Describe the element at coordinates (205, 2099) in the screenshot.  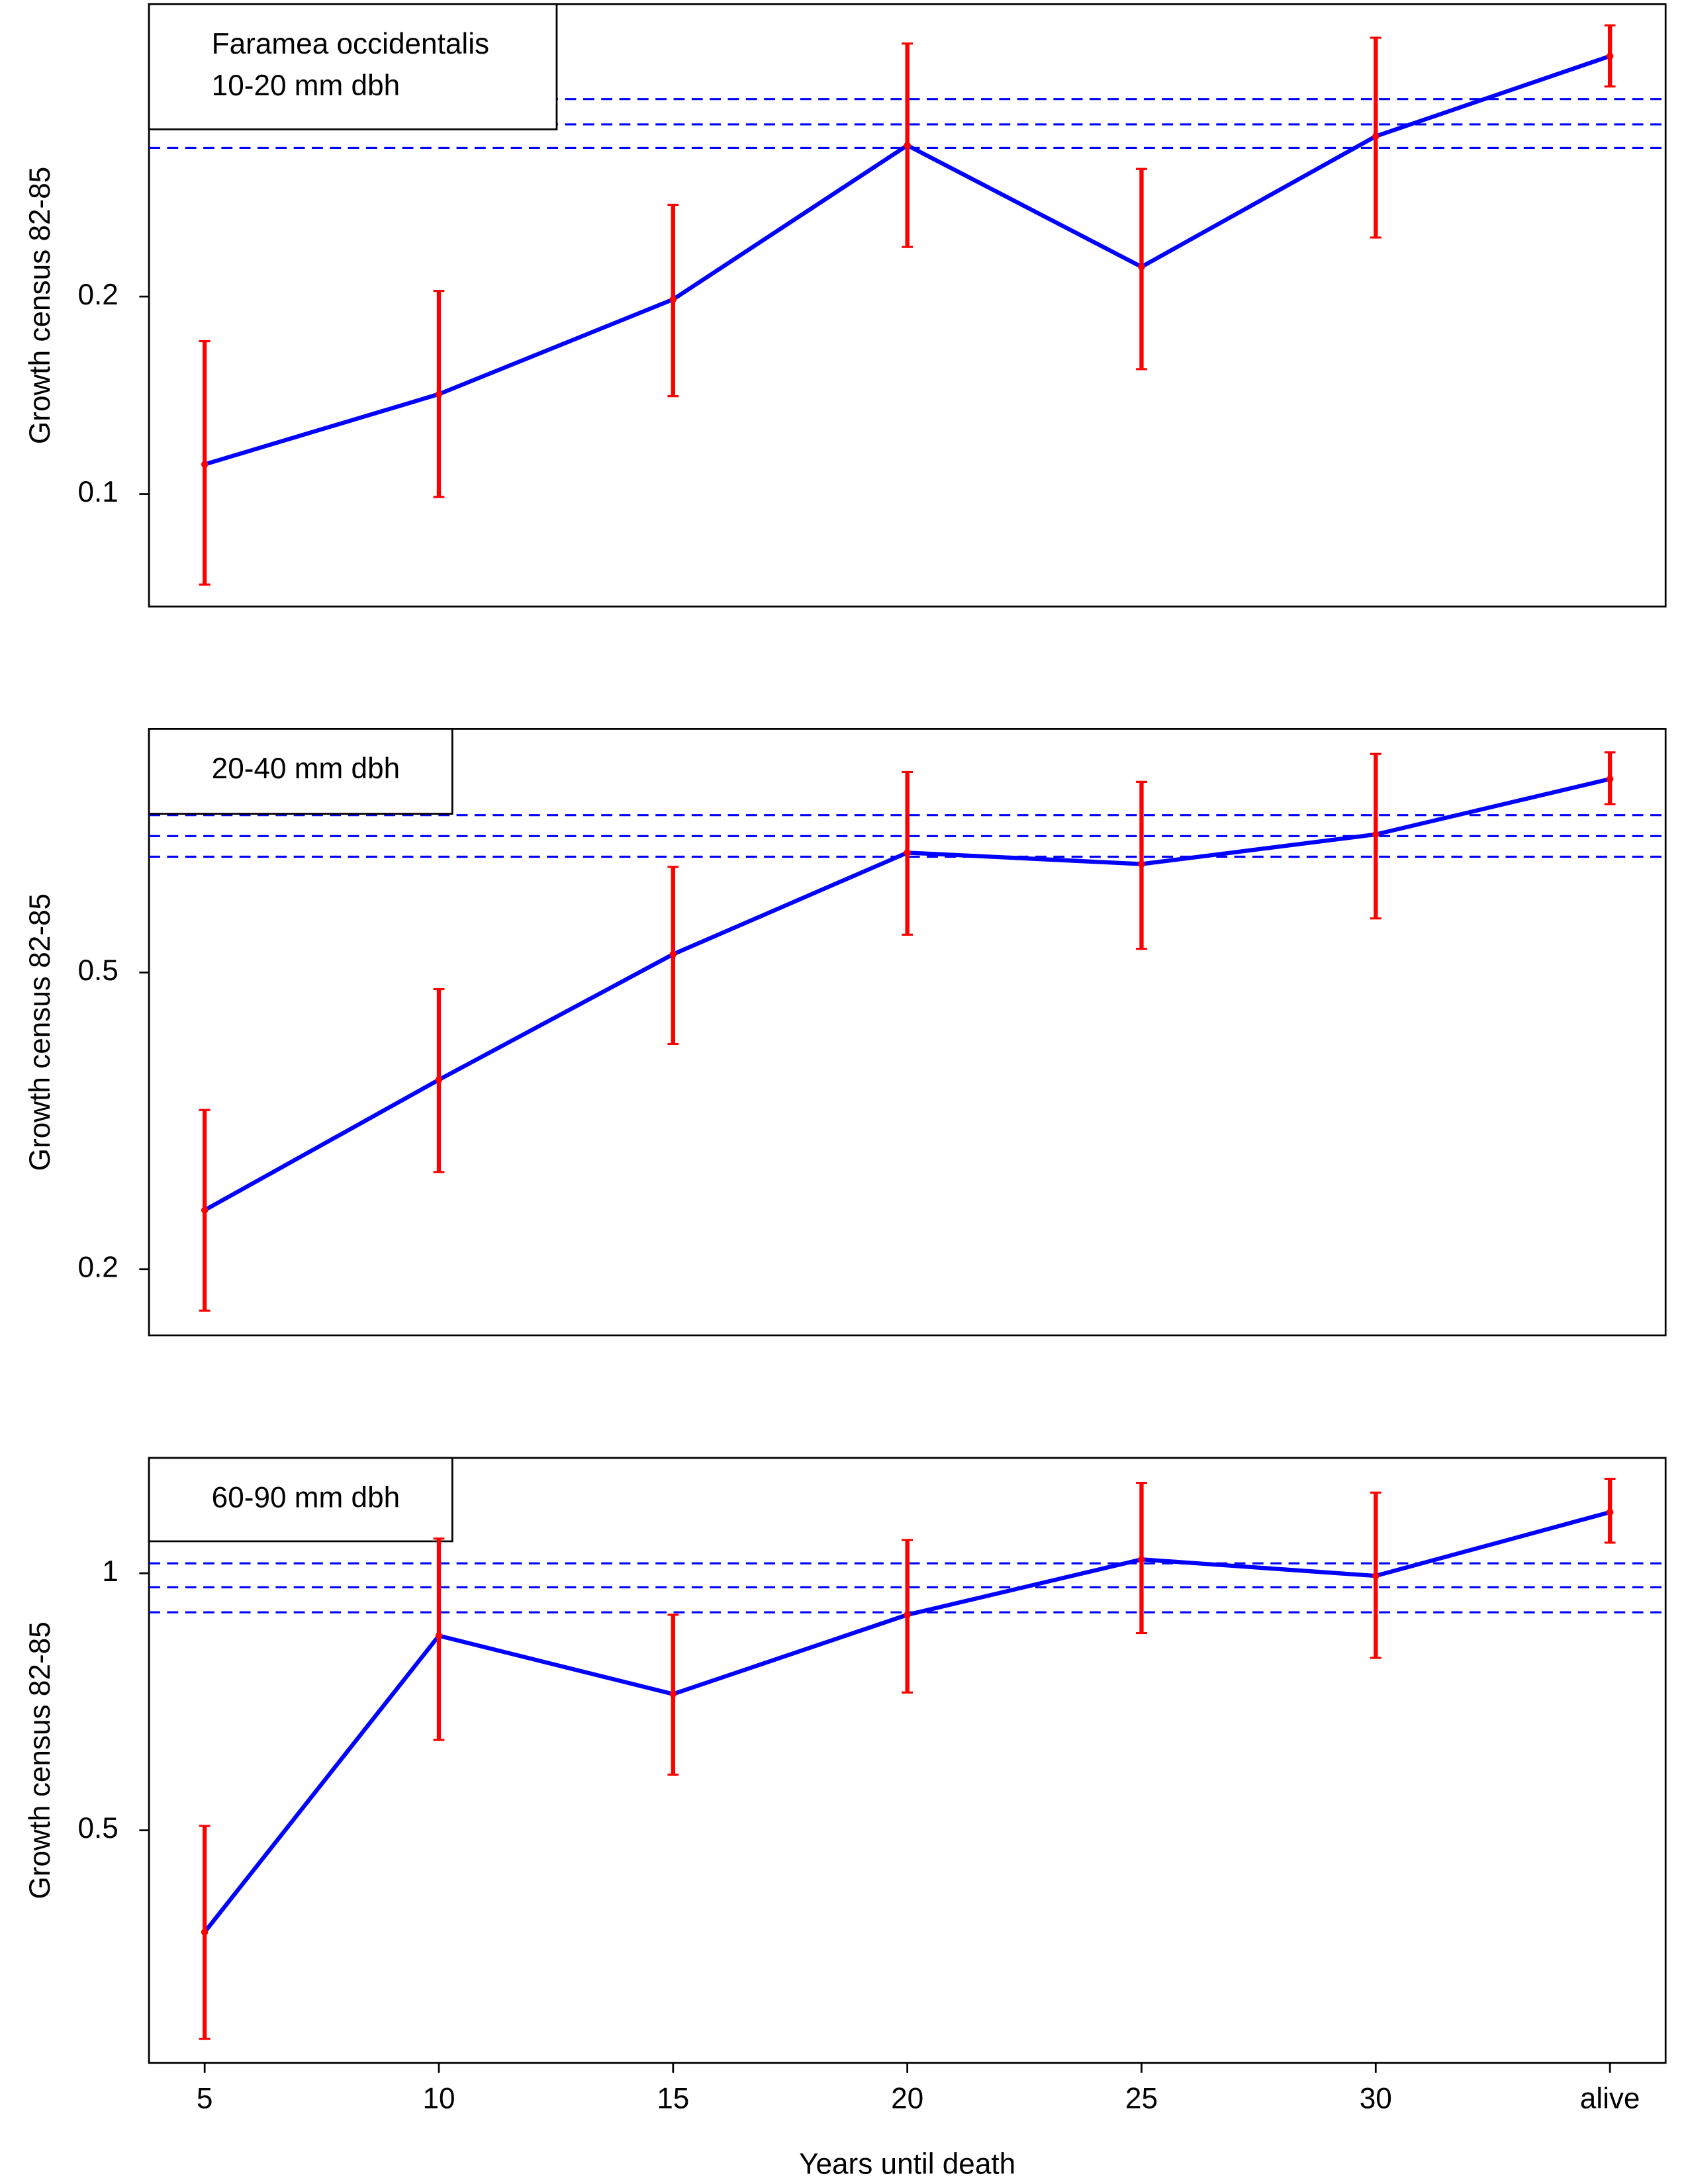
I see `x-tick-label: 5` at that location.